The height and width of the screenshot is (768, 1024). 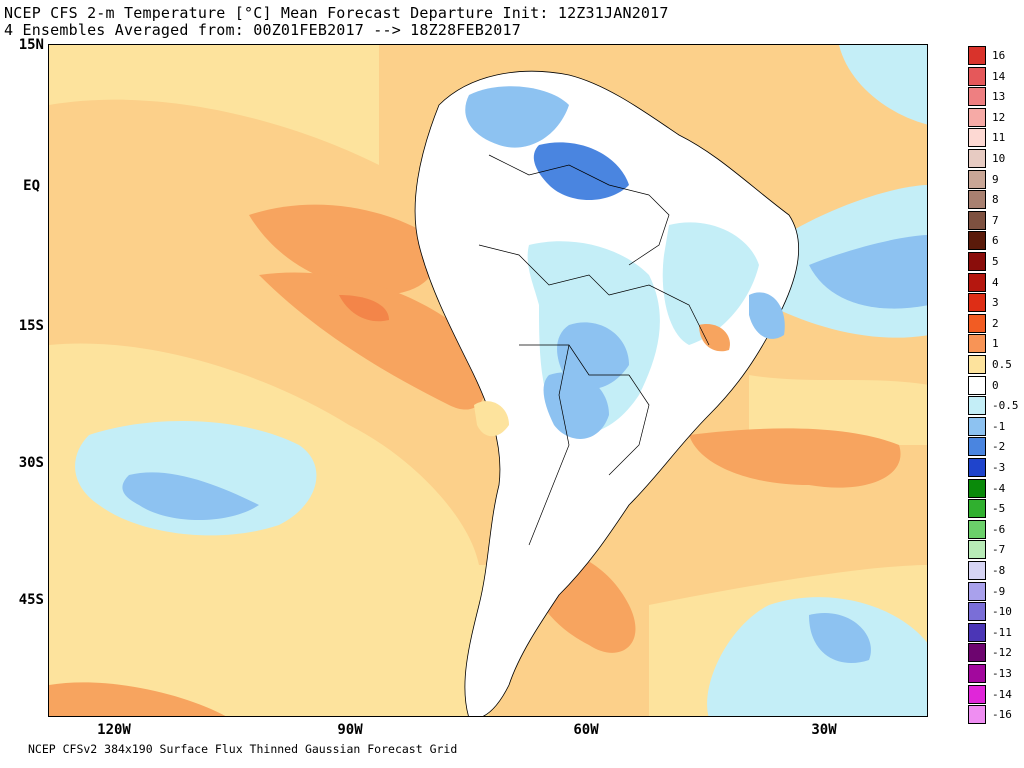 What do you see at coordinates (343, 249) in the screenshot?
I see `warm-anomaly-eq-pacific` at bounding box center [343, 249].